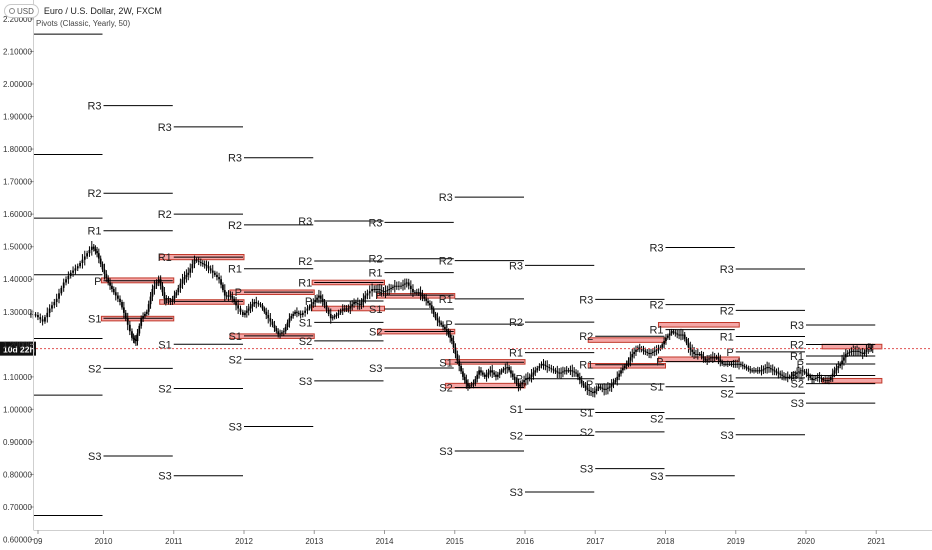 The height and width of the screenshot is (550, 932). I want to click on current-price-layer: 10d 22h, so click(466, 348).